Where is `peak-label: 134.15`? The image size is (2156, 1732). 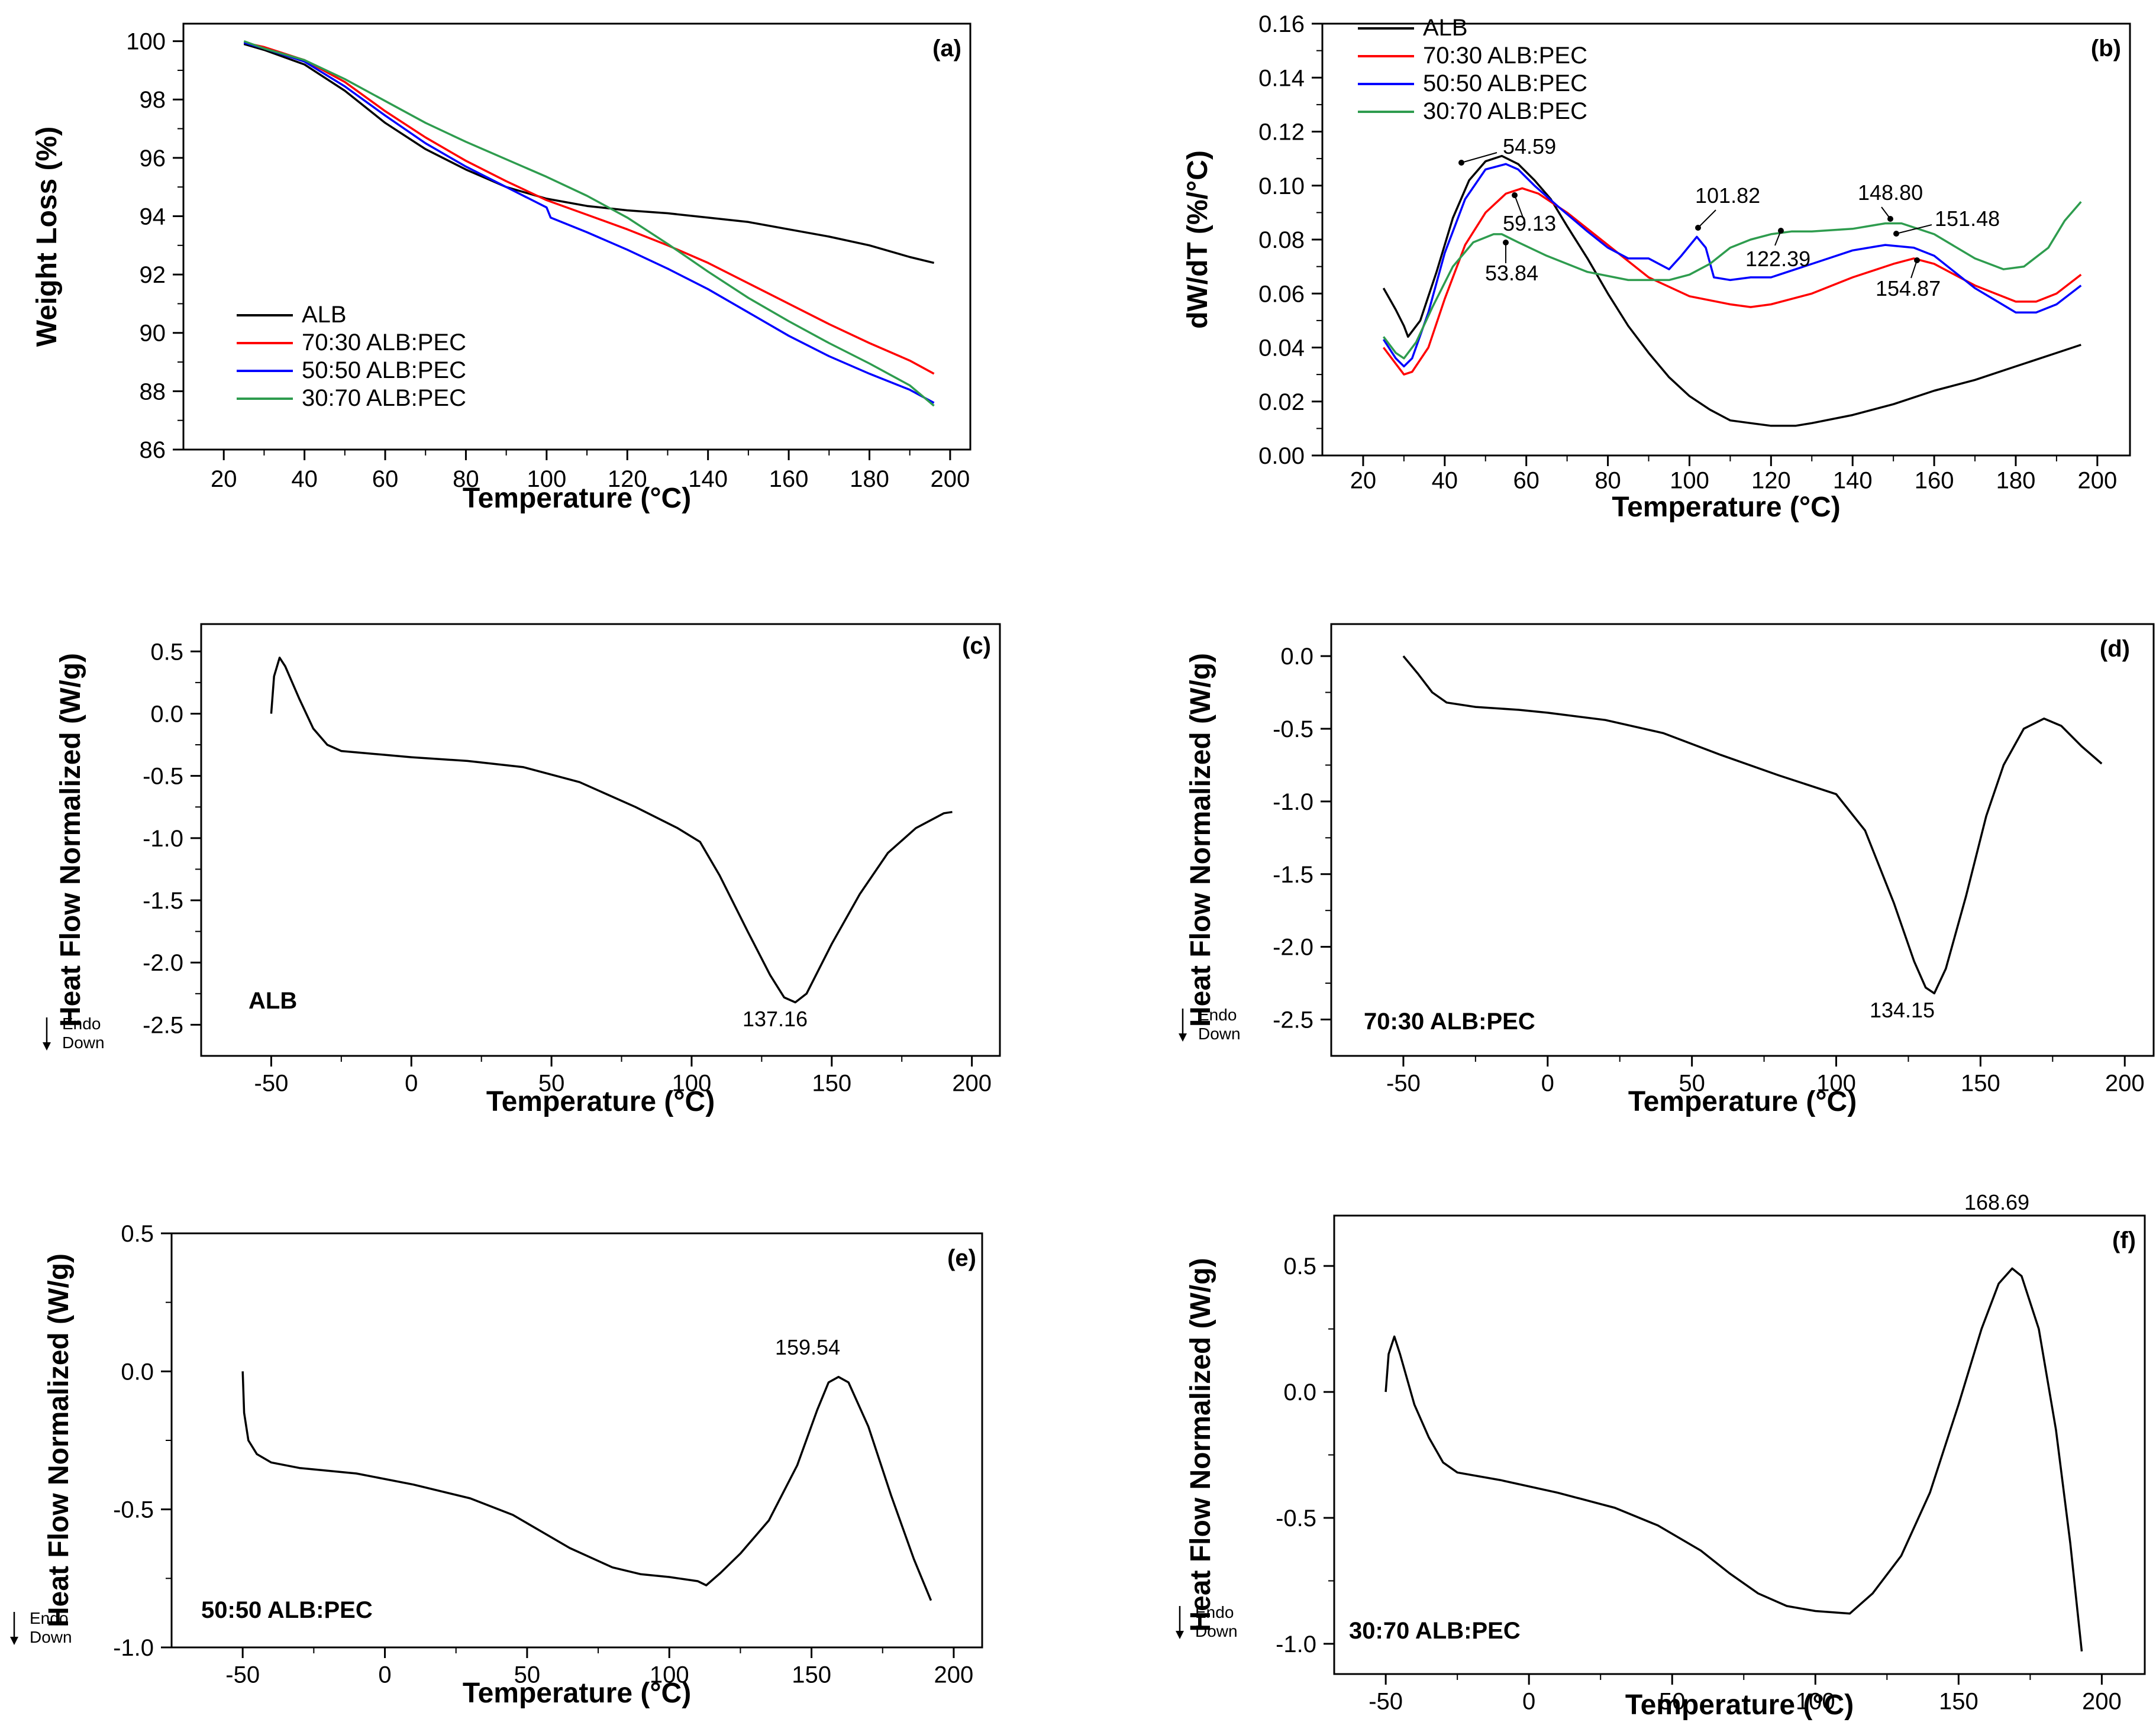 peak-label: 134.15 is located at coordinates (1902, 1010).